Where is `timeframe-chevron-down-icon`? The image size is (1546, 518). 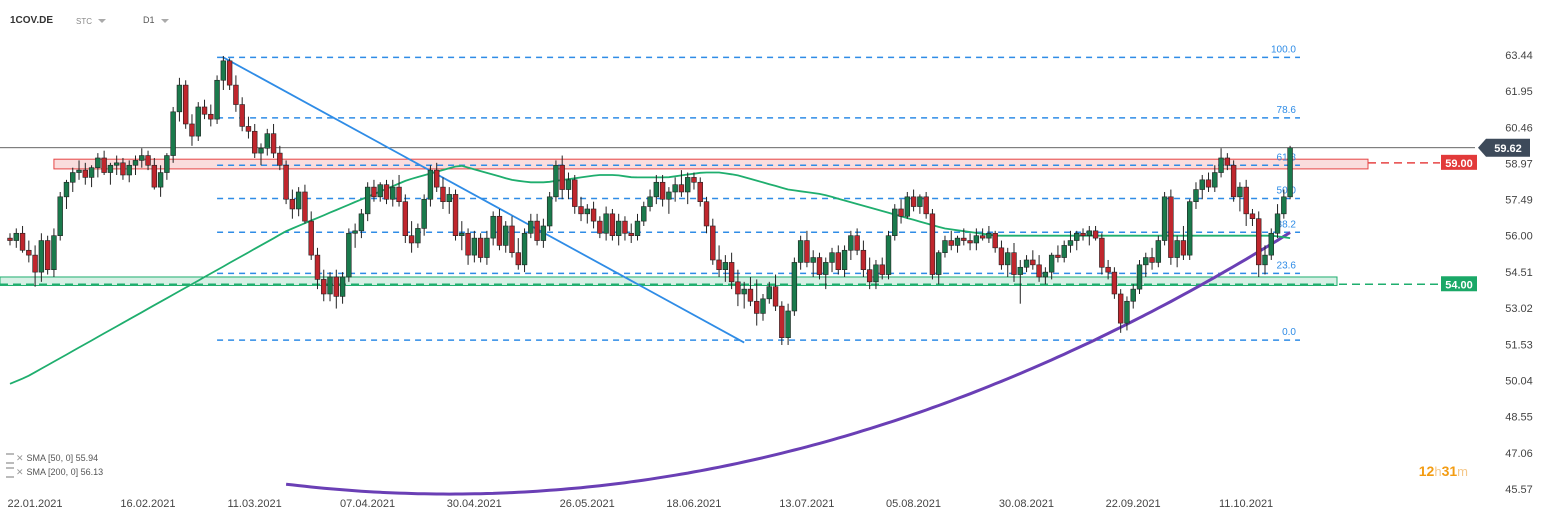 timeframe-chevron-down-icon is located at coordinates (165, 21).